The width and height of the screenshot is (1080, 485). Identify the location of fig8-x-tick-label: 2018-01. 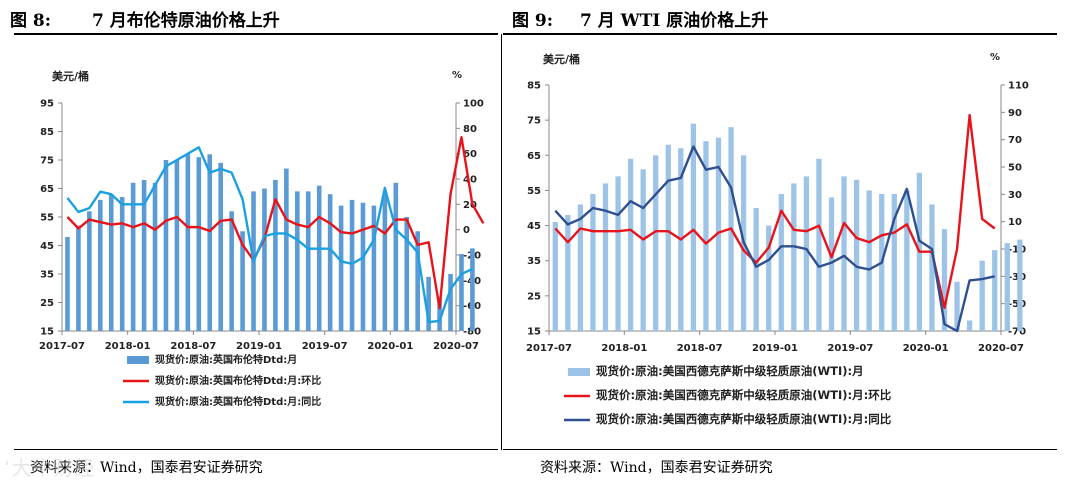
(128, 346).